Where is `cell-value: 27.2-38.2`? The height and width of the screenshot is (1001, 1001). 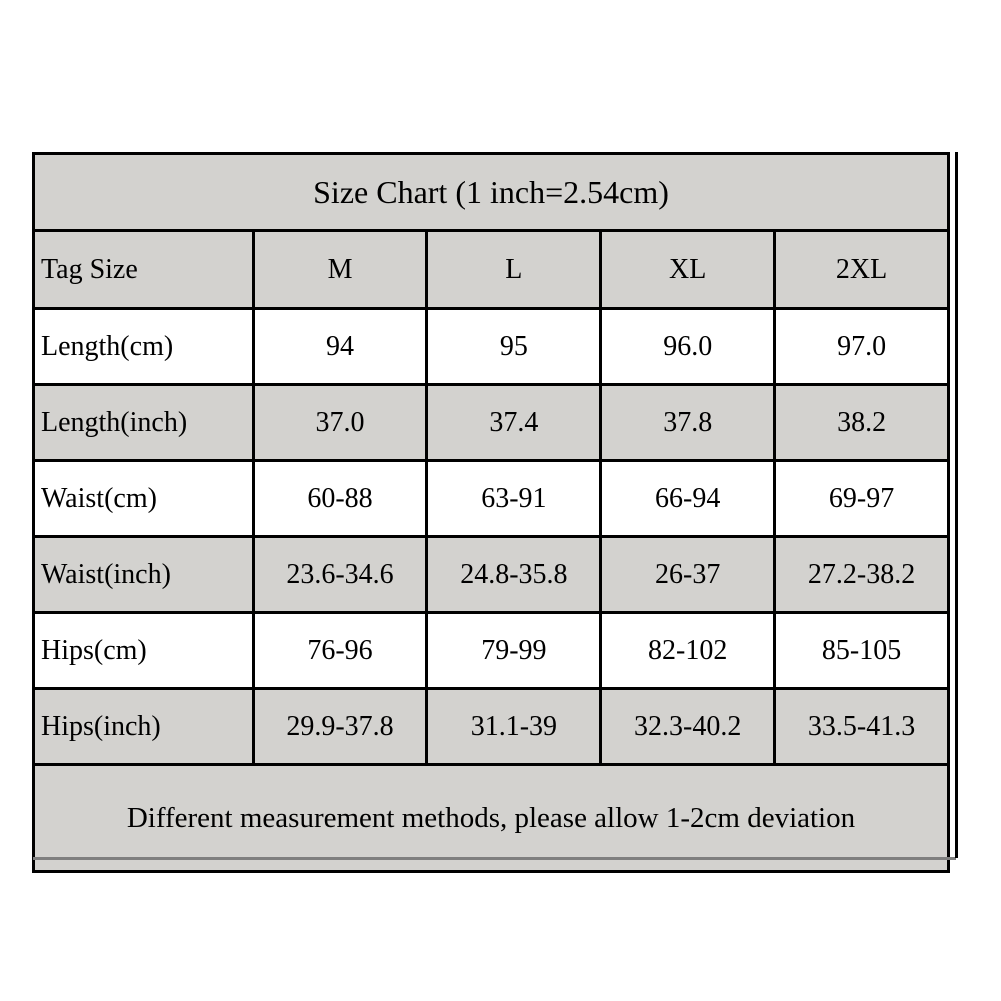 cell-value: 27.2-38.2 is located at coordinates (861, 574).